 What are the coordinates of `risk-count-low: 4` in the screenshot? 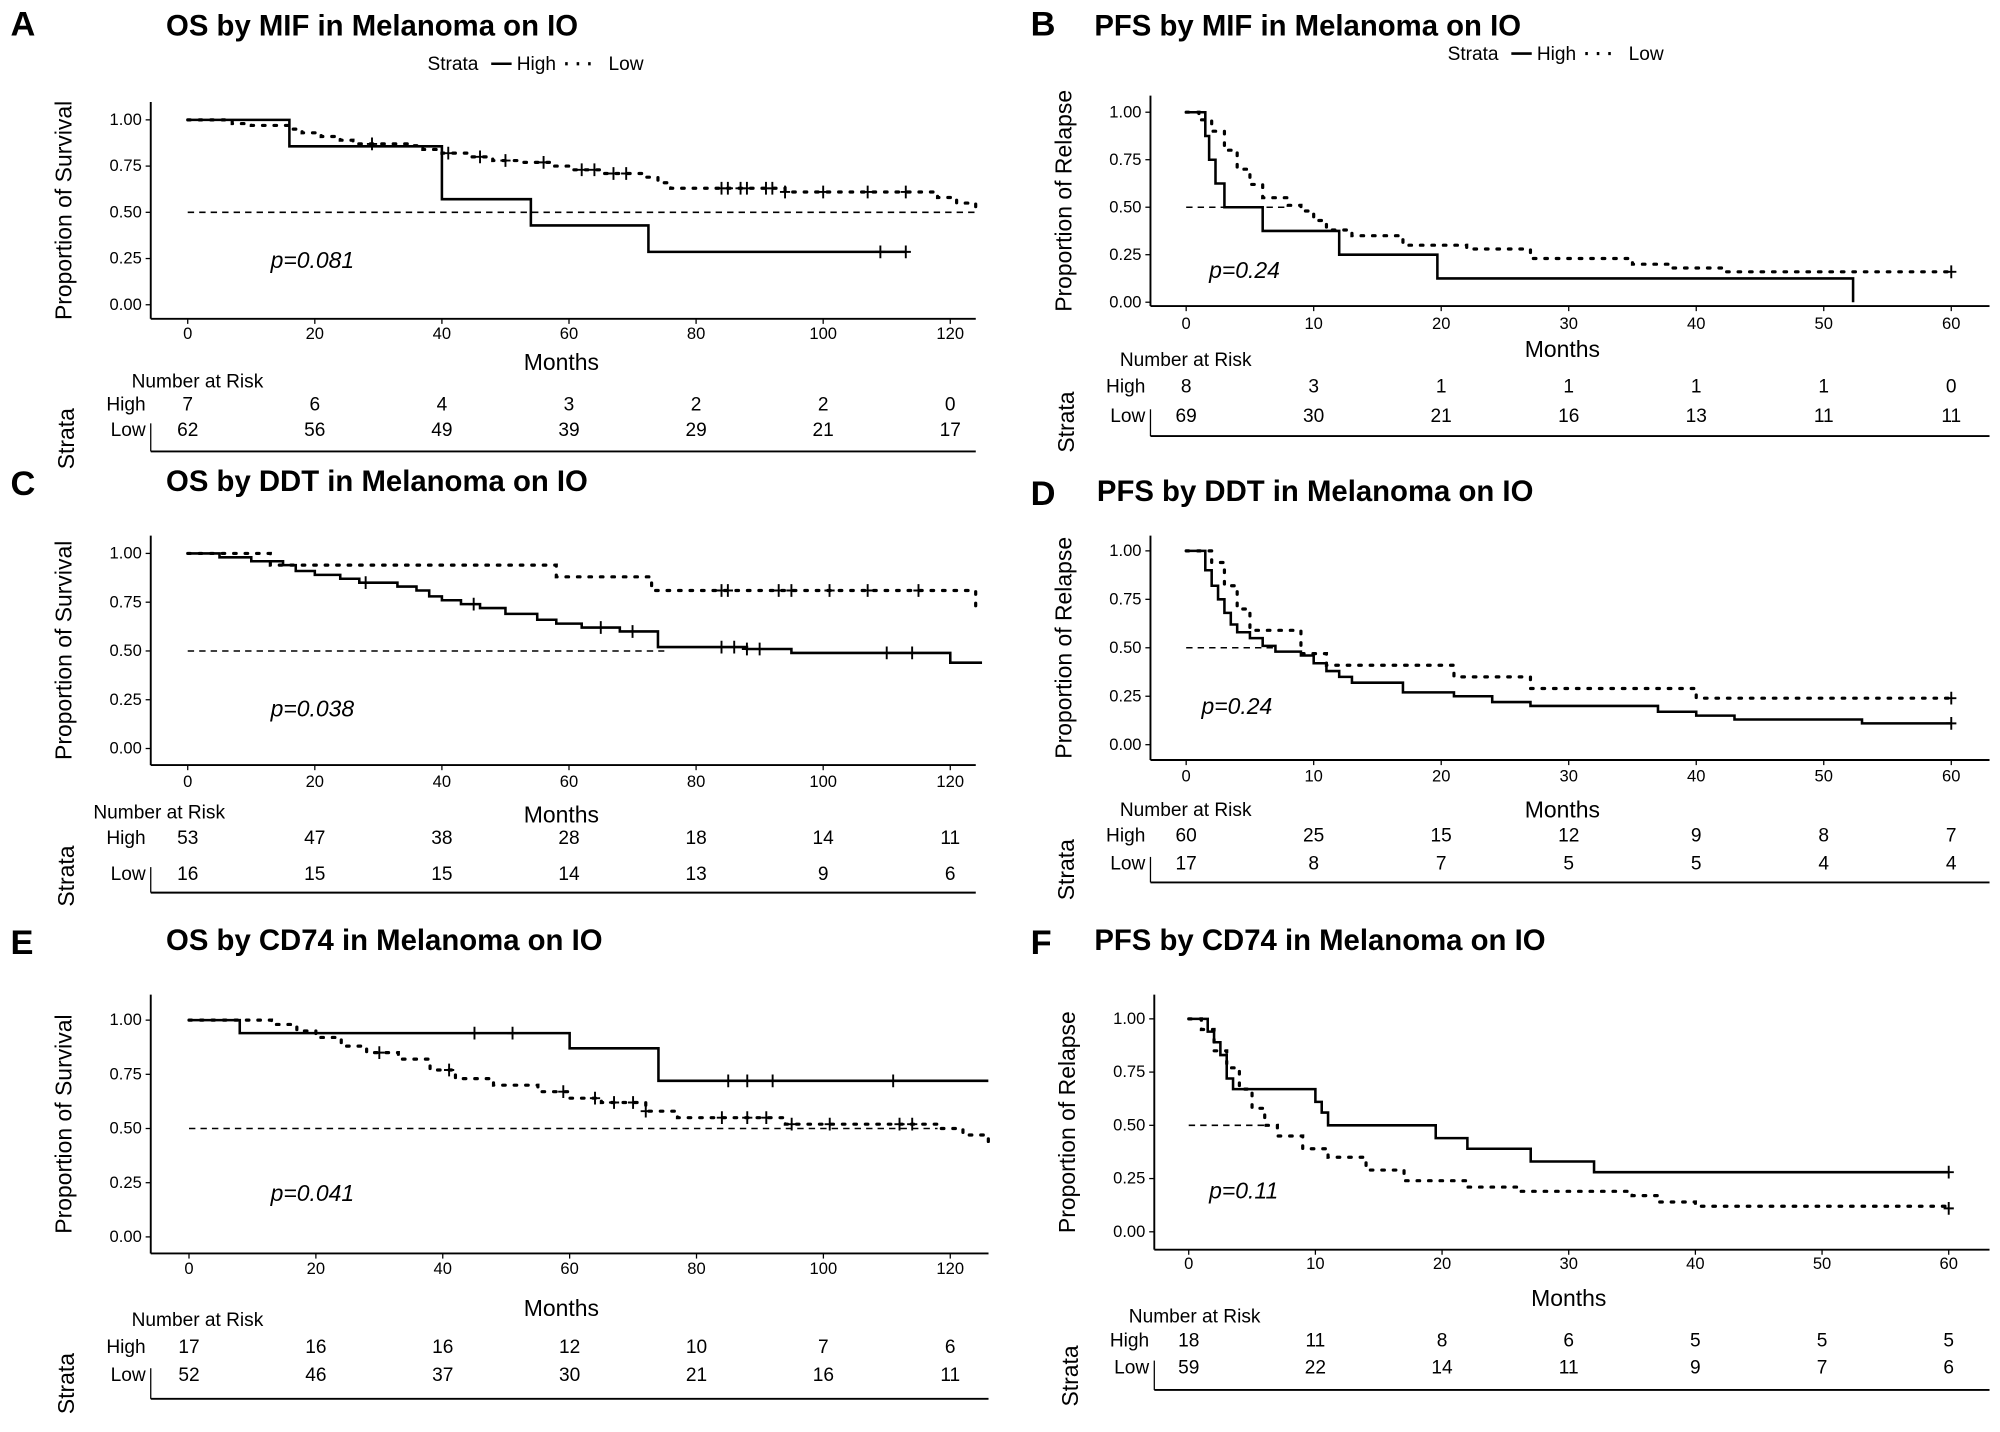 It's located at (1823, 864).